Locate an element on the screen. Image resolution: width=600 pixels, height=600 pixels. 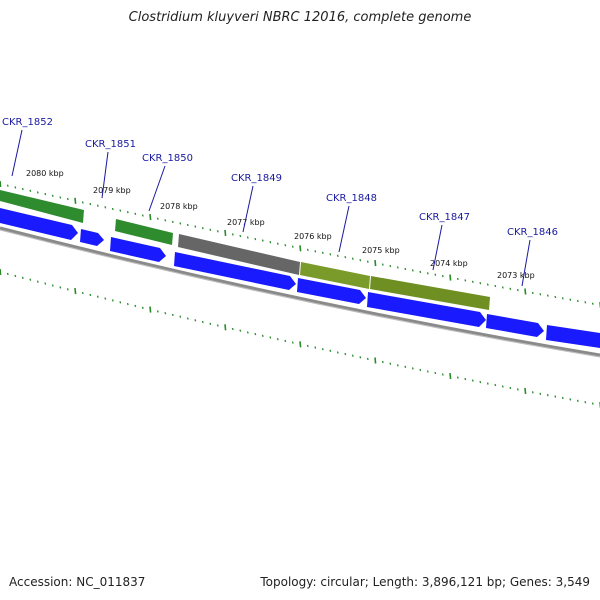
gene-label-ckr1848: CKR_1848 is located at coordinates (351, 198).